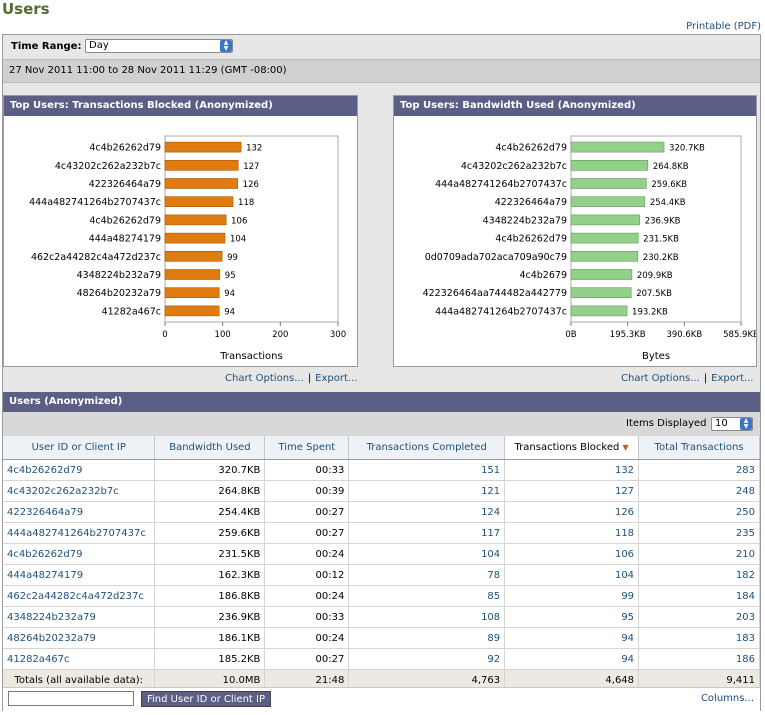 The height and width of the screenshot is (715, 765). What do you see at coordinates (238, 240) in the screenshot?
I see `value-label: 104` at bounding box center [238, 240].